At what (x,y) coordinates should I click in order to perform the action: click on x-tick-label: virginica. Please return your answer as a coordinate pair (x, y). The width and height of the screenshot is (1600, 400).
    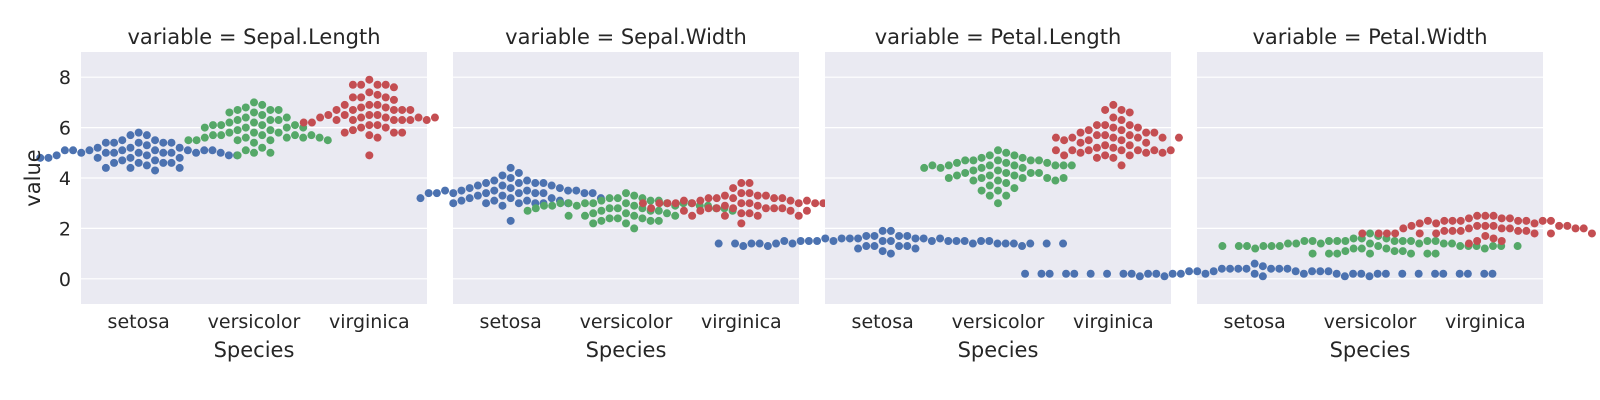
    Looking at the image, I should click on (1485, 322).